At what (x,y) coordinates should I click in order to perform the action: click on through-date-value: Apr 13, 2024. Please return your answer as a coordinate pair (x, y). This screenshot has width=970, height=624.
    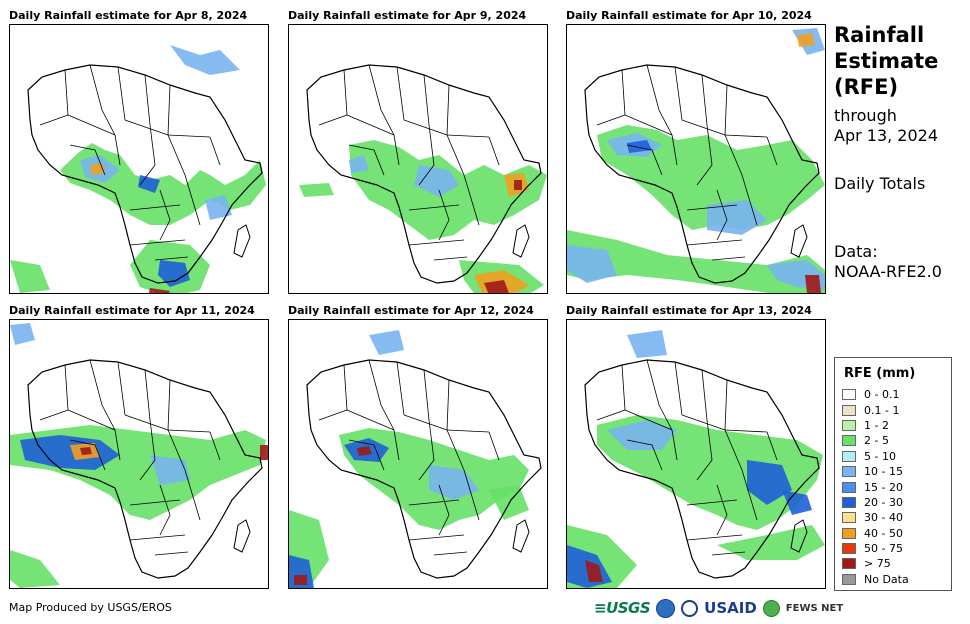
    Looking at the image, I should click on (886, 135).